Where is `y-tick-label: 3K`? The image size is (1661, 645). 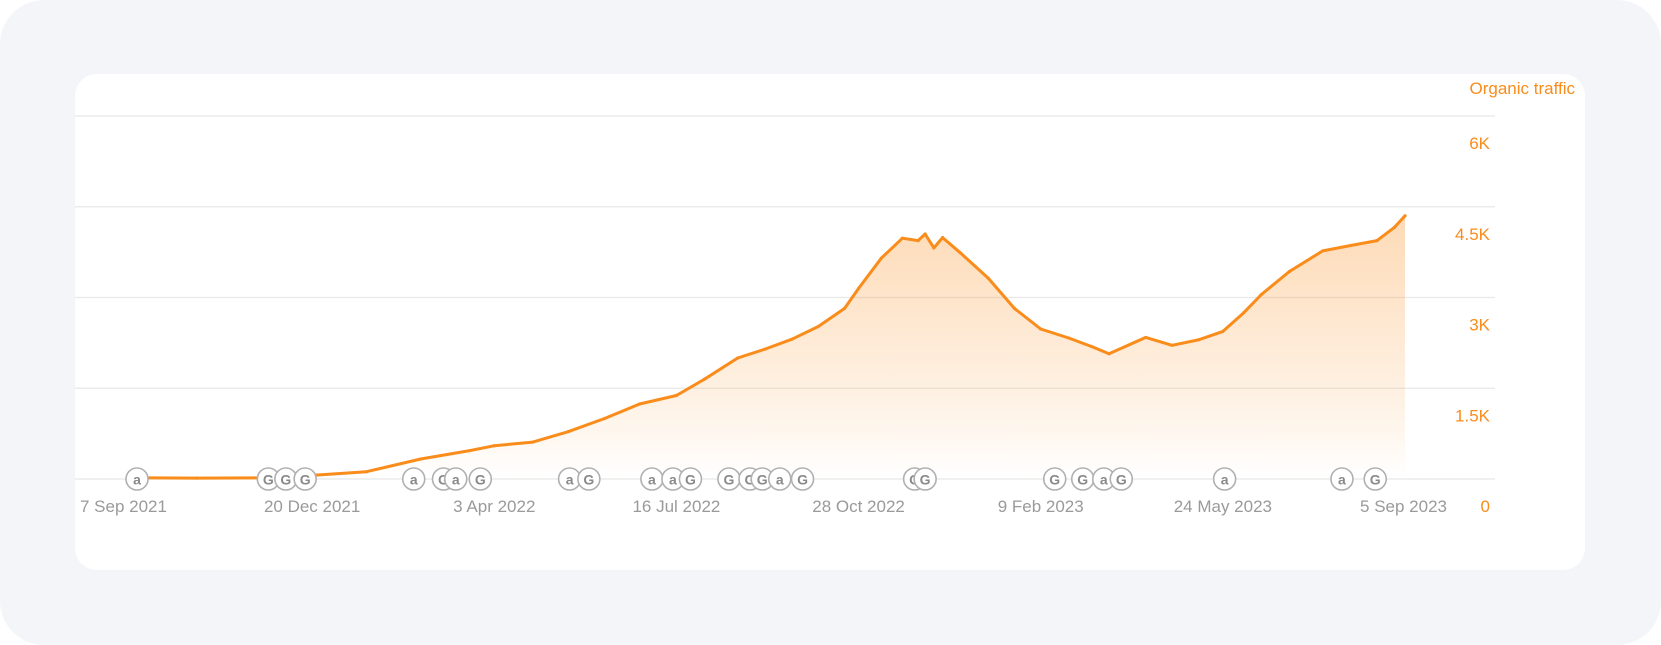
y-tick-label: 3K is located at coordinates (1479, 325).